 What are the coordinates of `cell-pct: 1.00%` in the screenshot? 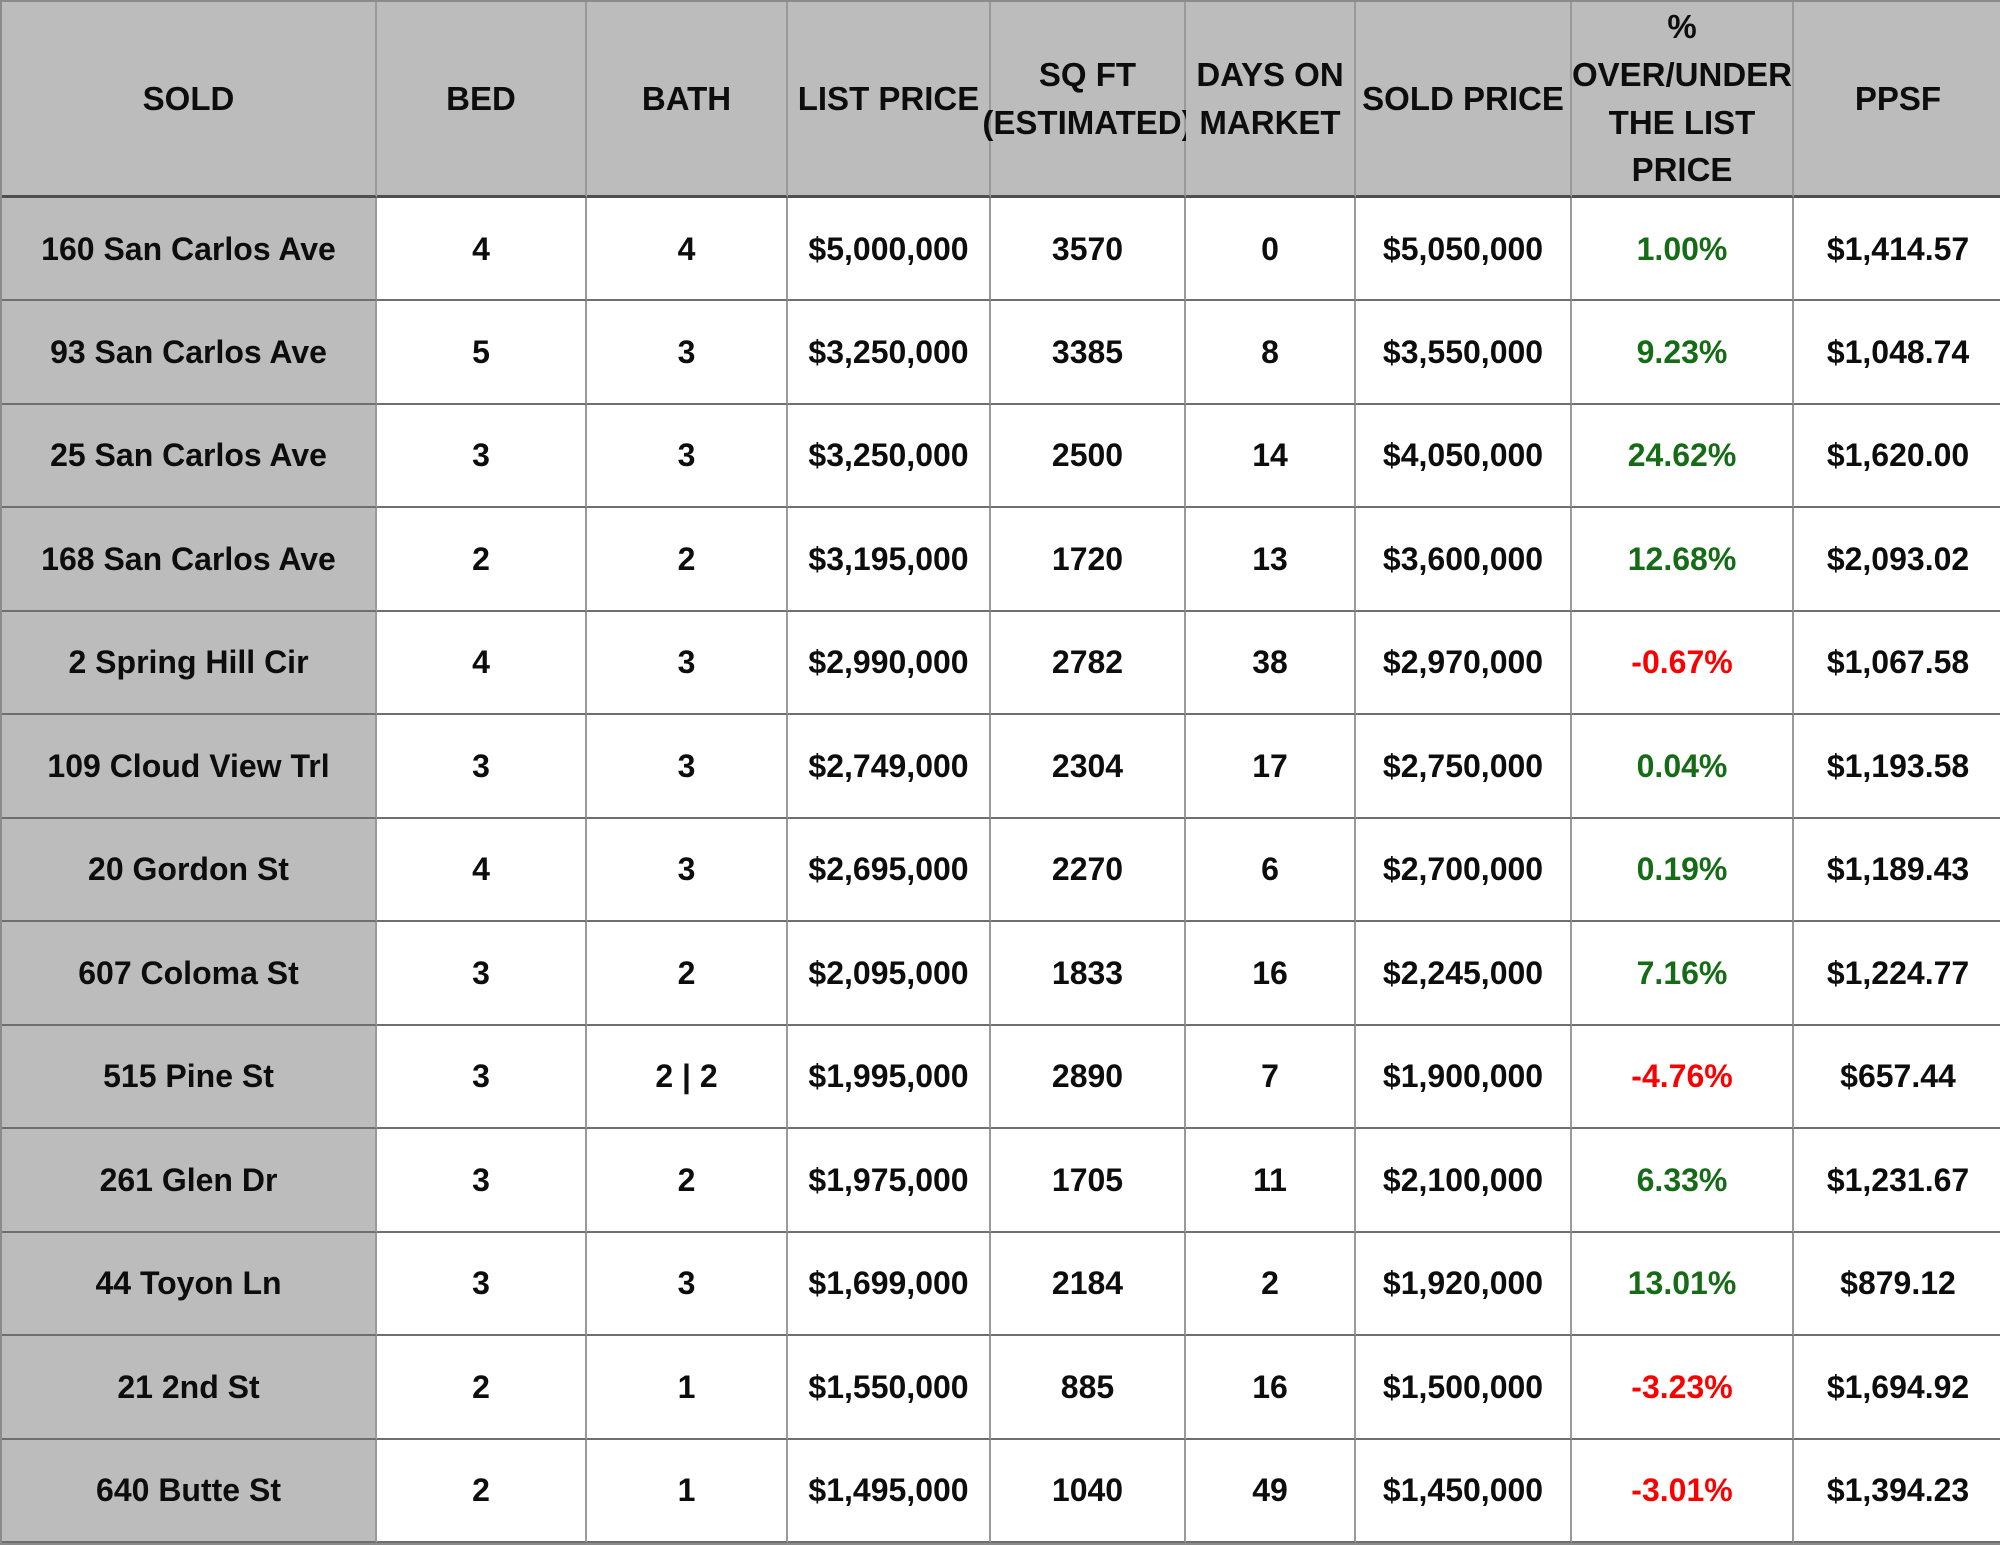 It's located at (1683, 250).